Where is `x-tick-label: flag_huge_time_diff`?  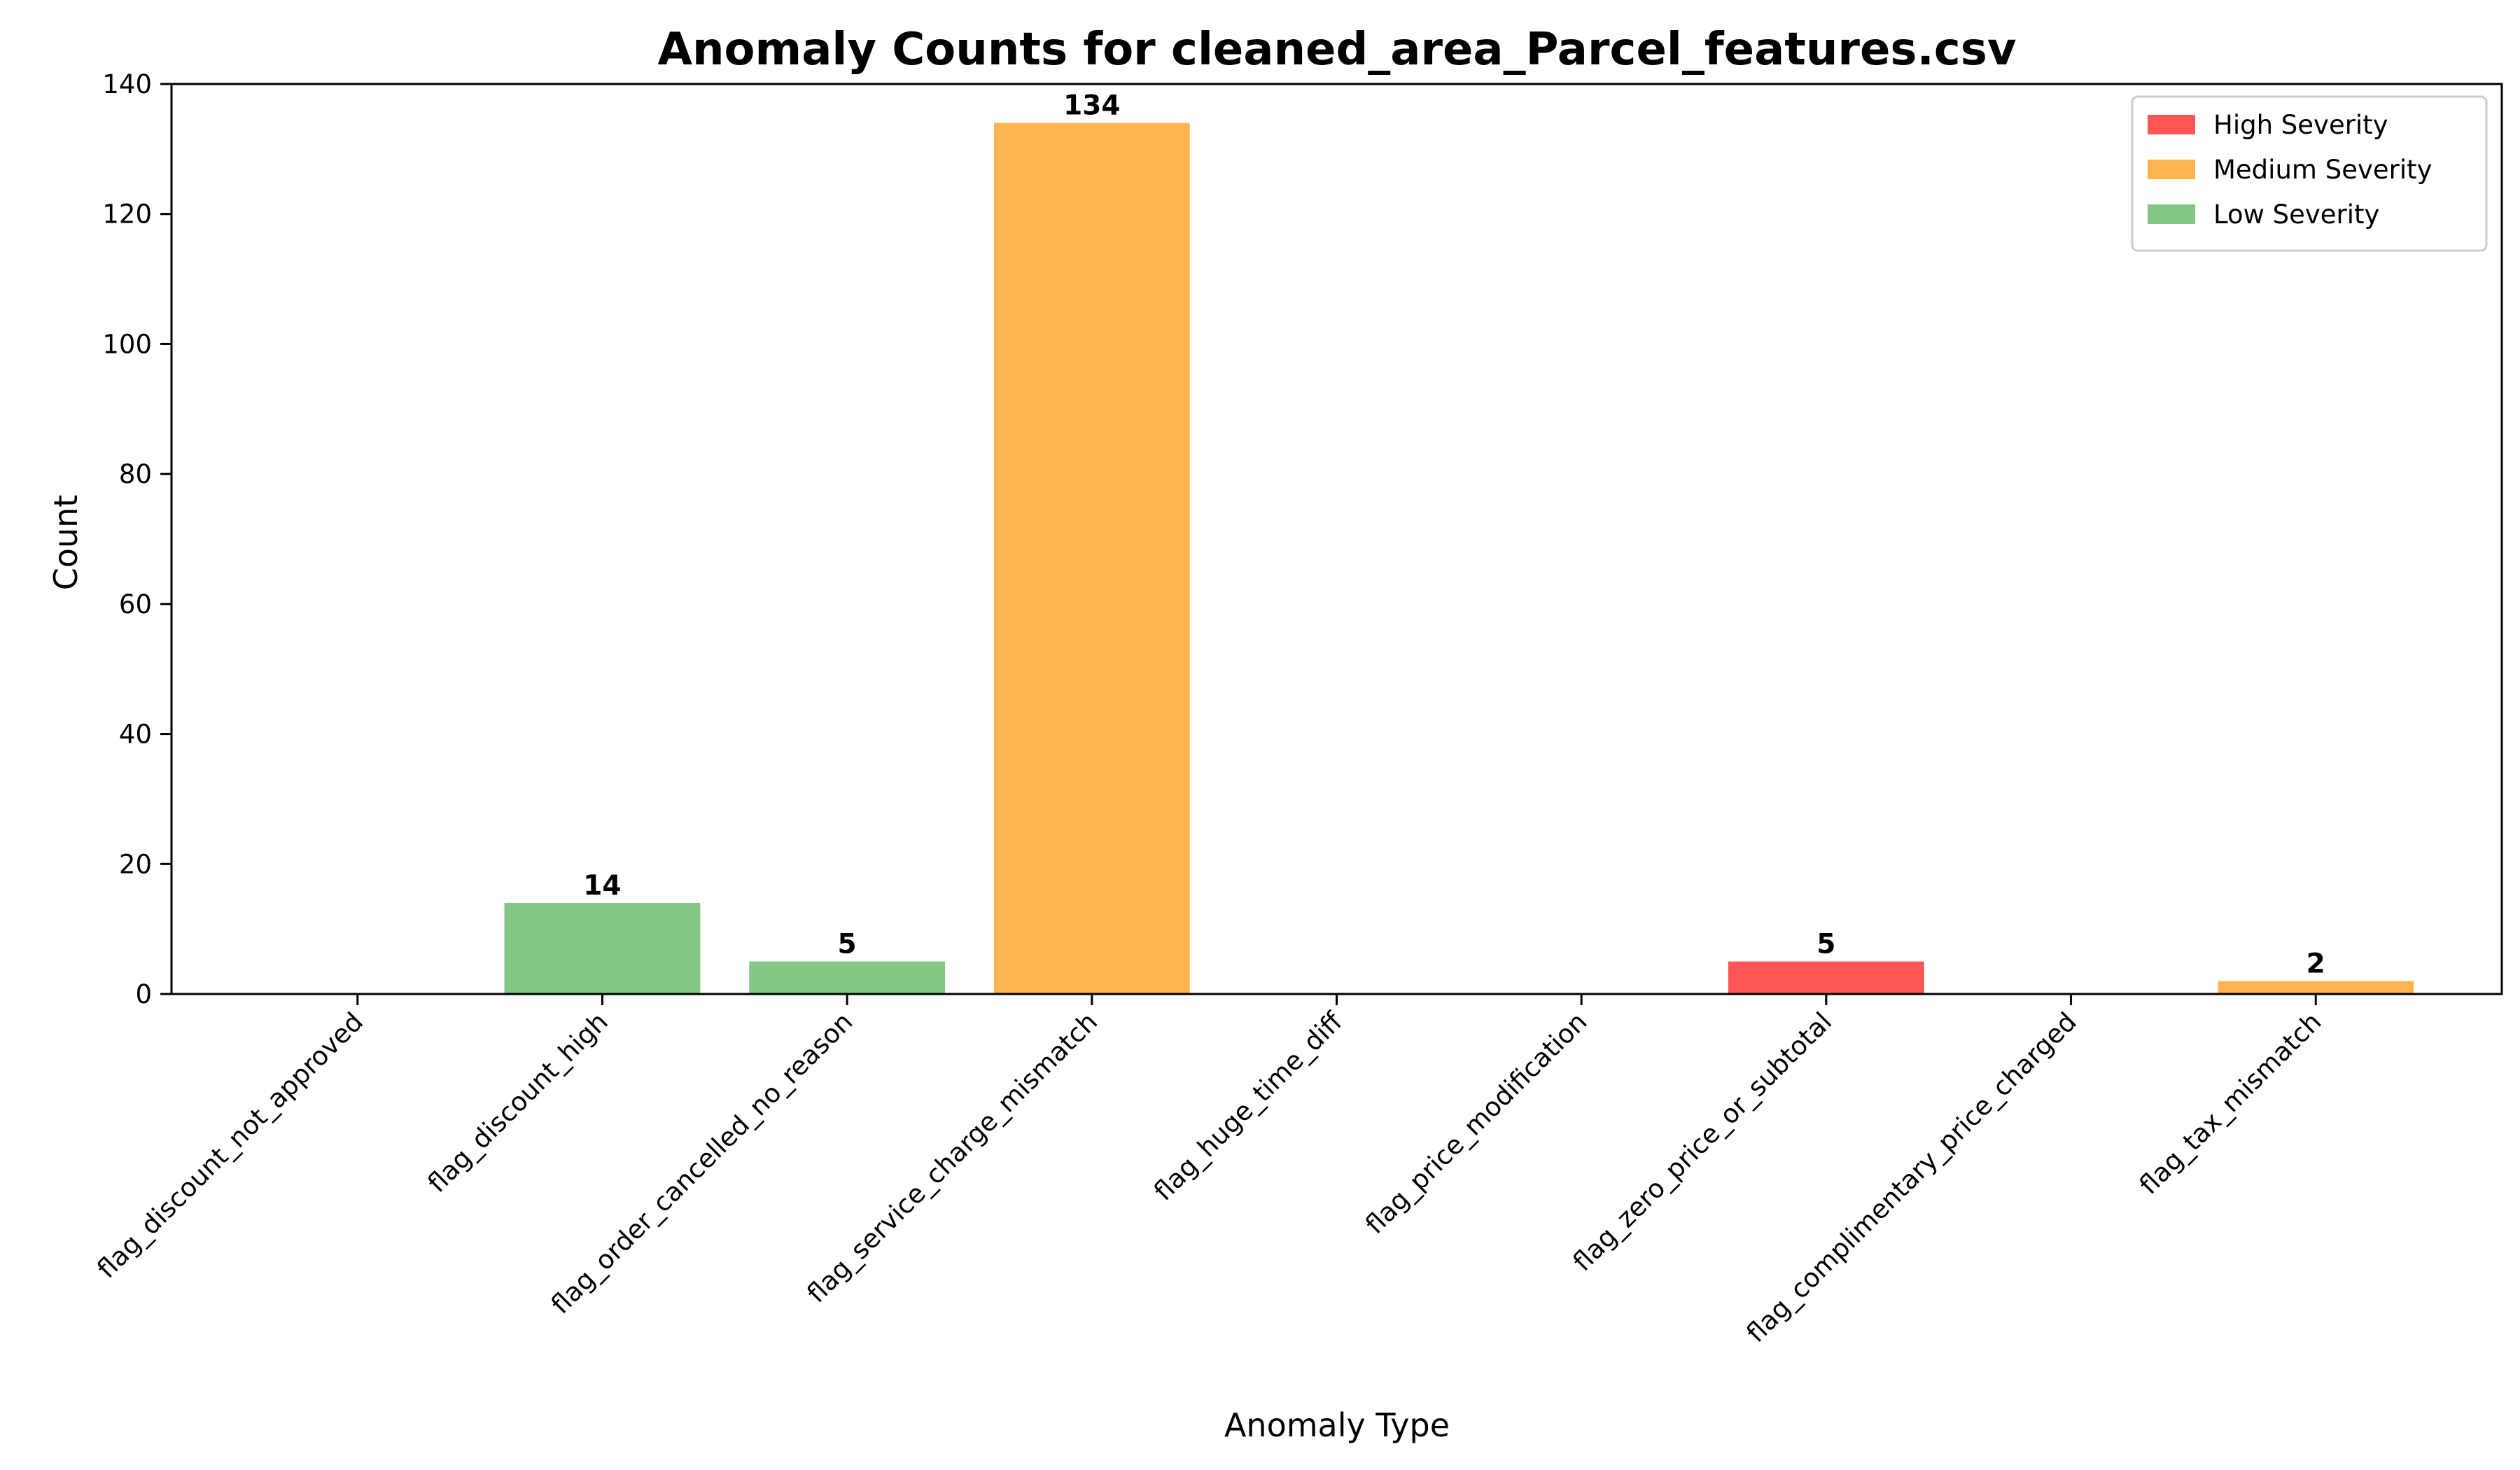
x-tick-label: flag_huge_time_diff is located at coordinates (1248, 1106).